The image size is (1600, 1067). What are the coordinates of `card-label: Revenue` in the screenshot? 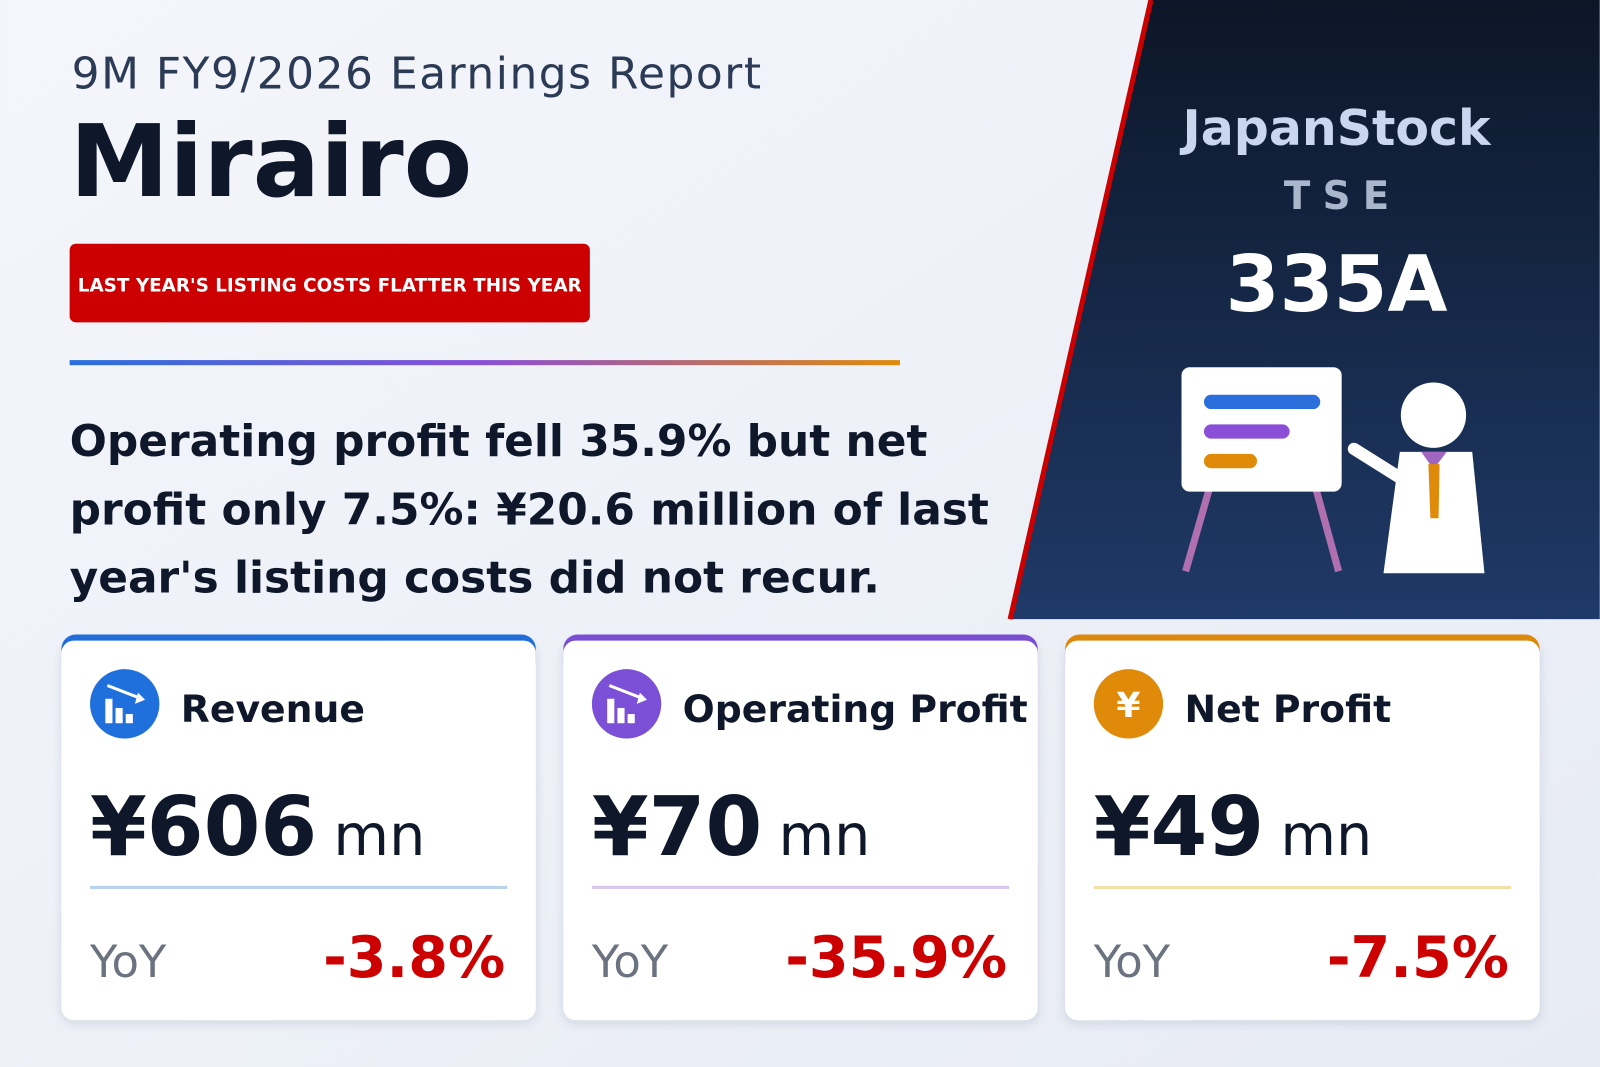 It's located at (273, 709).